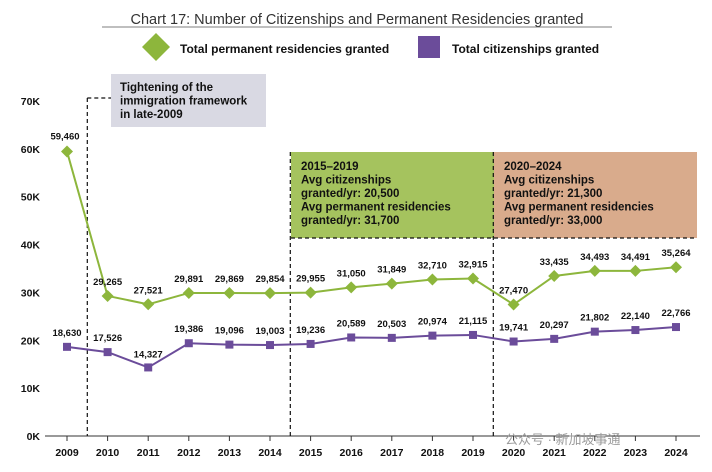 The height and width of the screenshot is (472, 712). Describe the element at coordinates (429, 47) in the screenshot. I see `legend-square-icon` at that location.